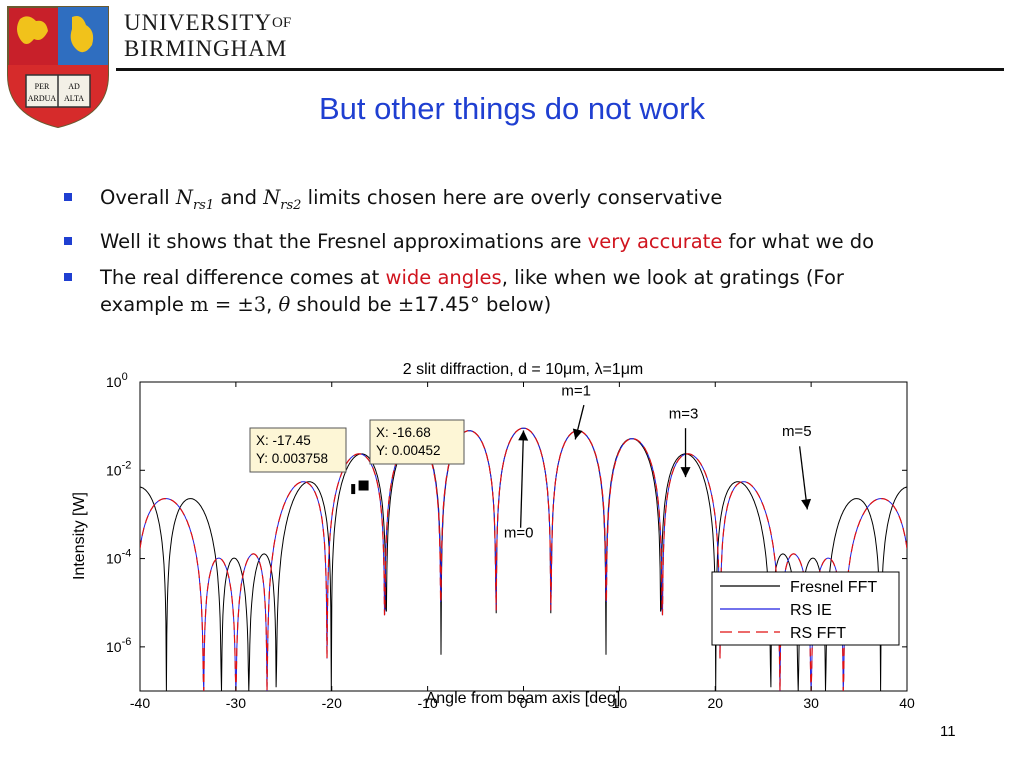 The height and width of the screenshot is (768, 1024). I want to click on bullet-text: should be, so click(344, 304).